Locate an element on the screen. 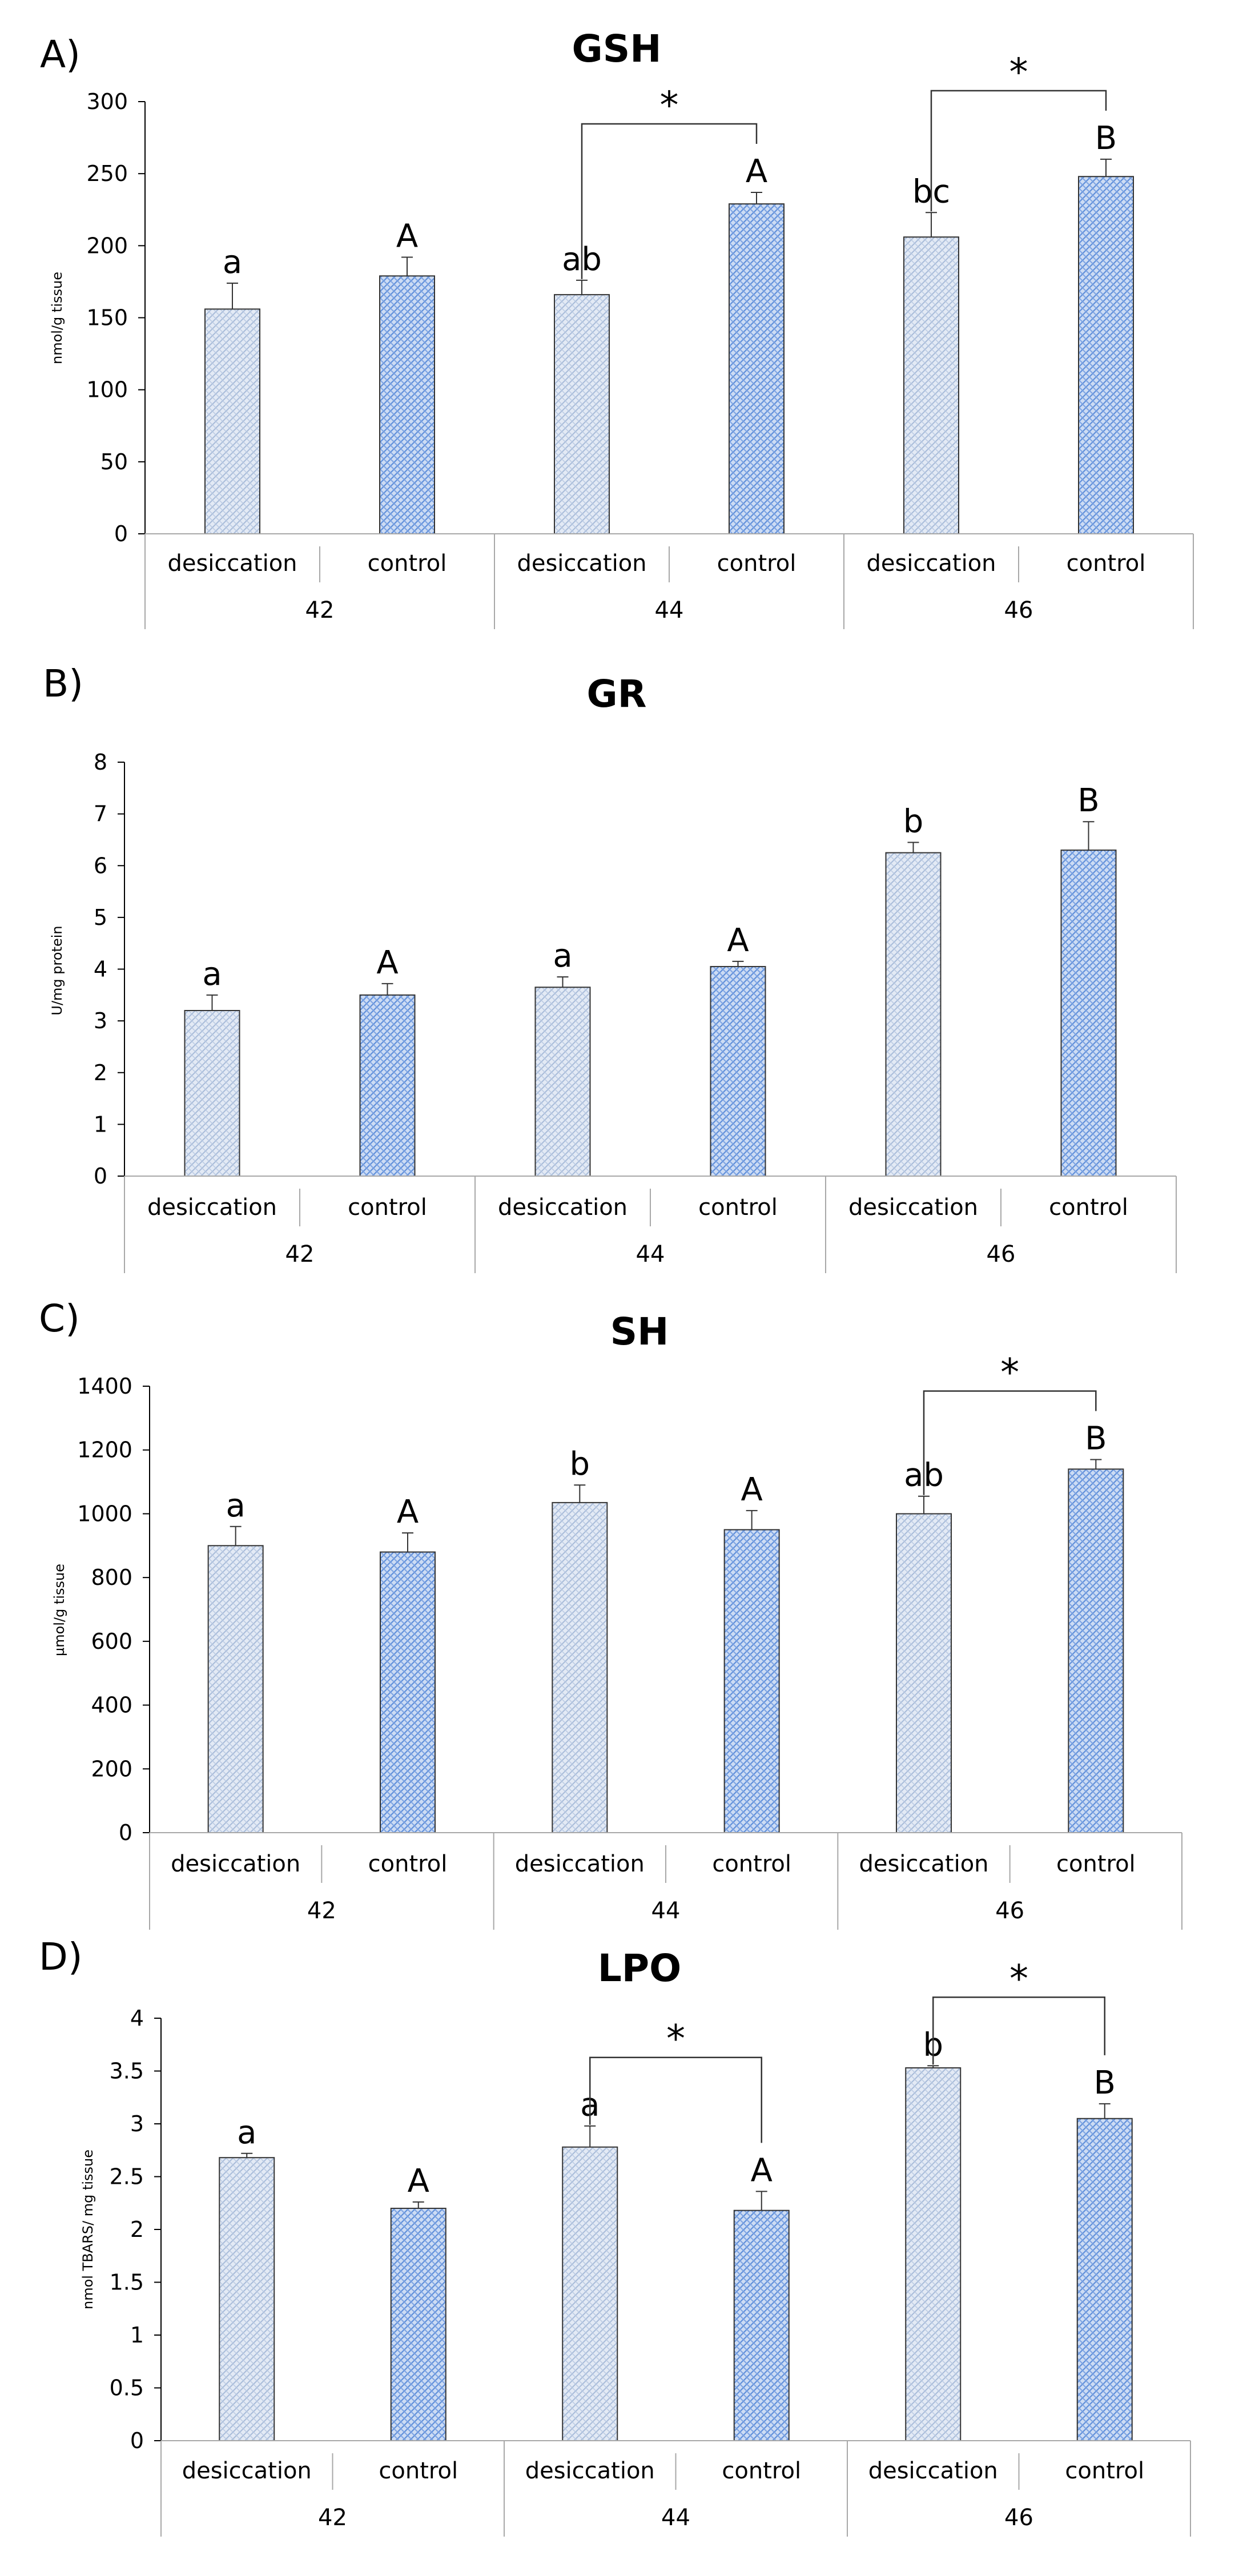 The height and width of the screenshot is (2576, 1247). y-tick-label: 0.5 is located at coordinates (127, 2388).